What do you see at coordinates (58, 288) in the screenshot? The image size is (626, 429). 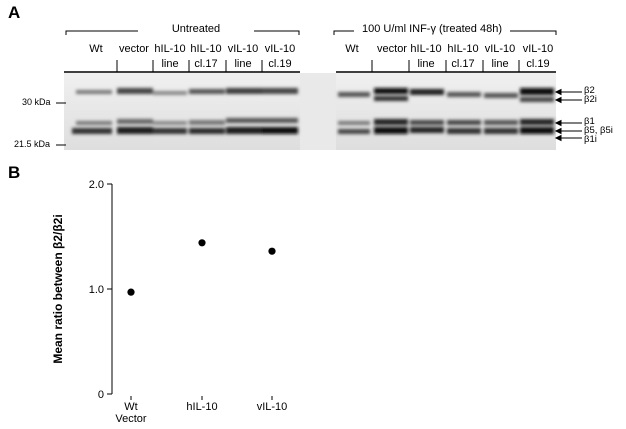 I see `y-axis-title: Mean ratio between β2/β2i` at bounding box center [58, 288].